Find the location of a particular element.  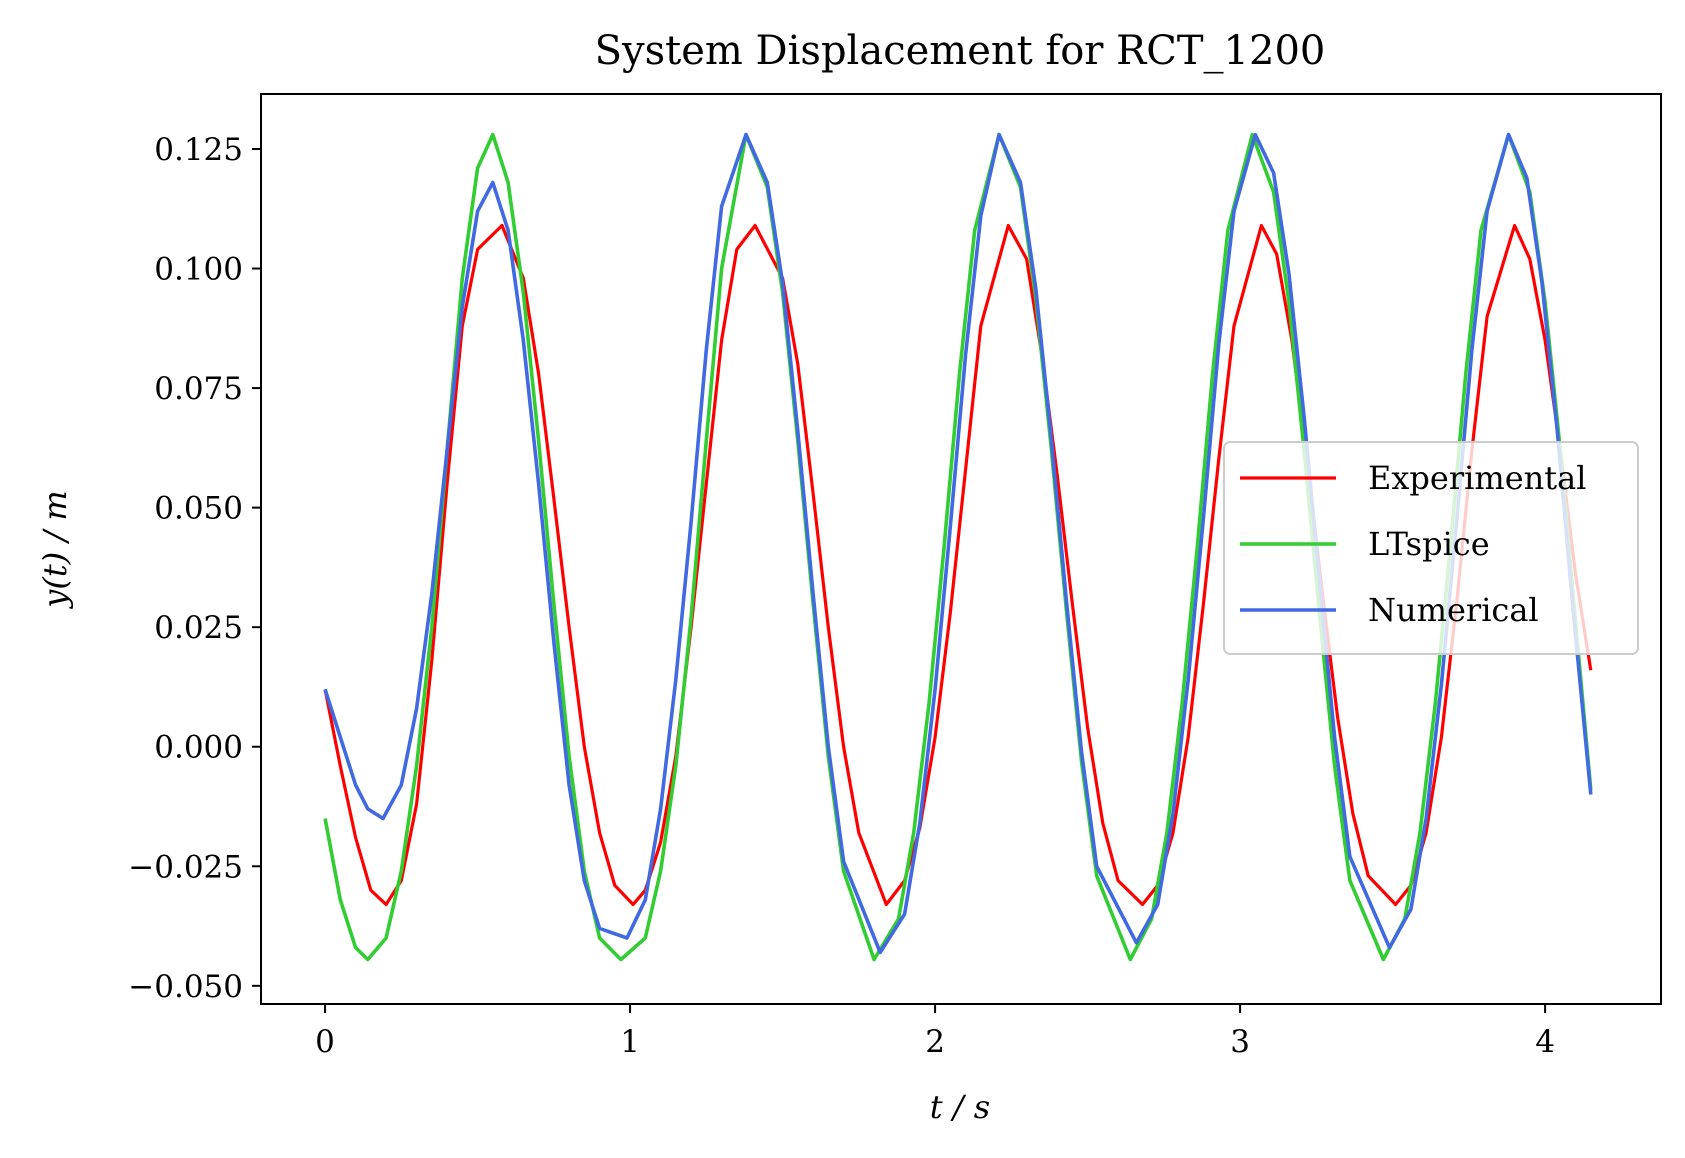

x-tick-label: 2 is located at coordinates (935, 1042).